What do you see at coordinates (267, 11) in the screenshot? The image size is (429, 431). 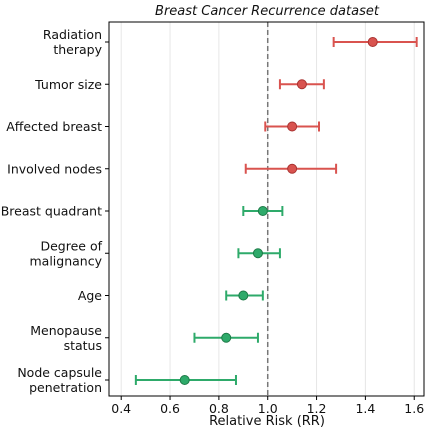 I see `chart-title: Breast Cancer Recurrence dataset` at bounding box center [267, 11].